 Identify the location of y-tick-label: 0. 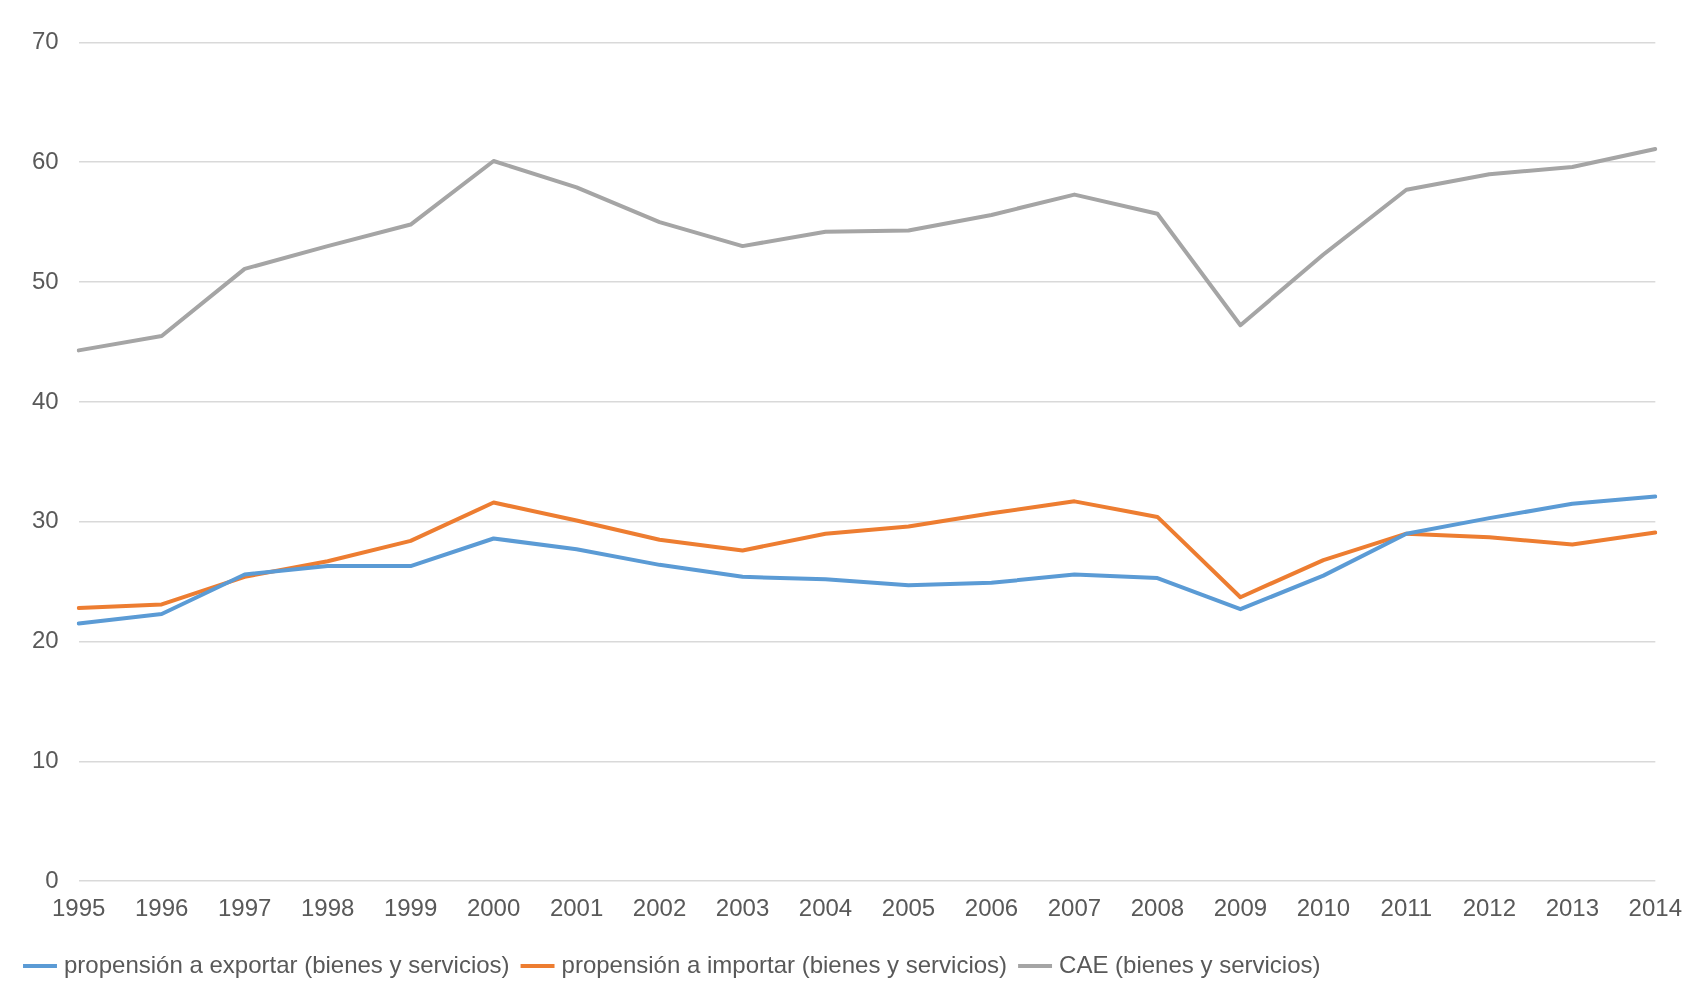
(52, 879).